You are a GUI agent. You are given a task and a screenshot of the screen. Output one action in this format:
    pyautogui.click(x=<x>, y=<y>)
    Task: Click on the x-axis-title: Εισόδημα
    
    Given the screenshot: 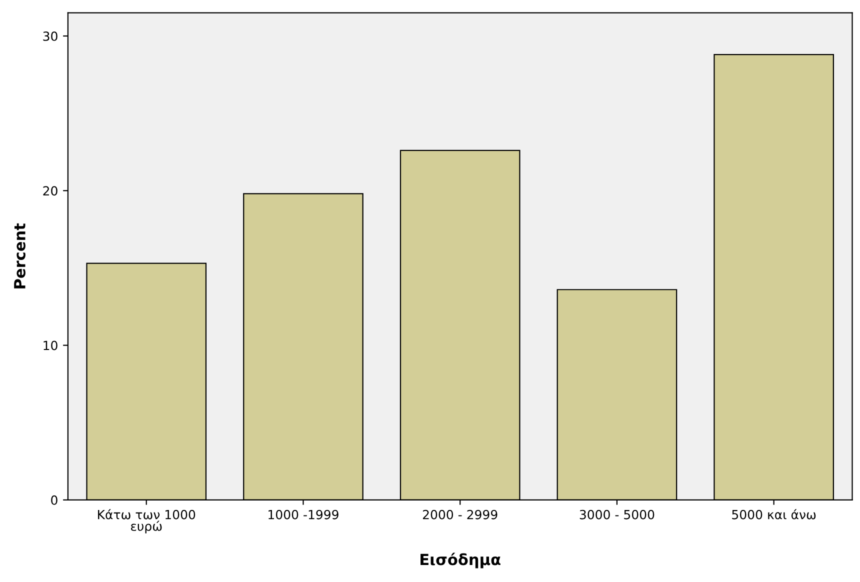 What is the action you would take?
    pyautogui.click(x=460, y=560)
    